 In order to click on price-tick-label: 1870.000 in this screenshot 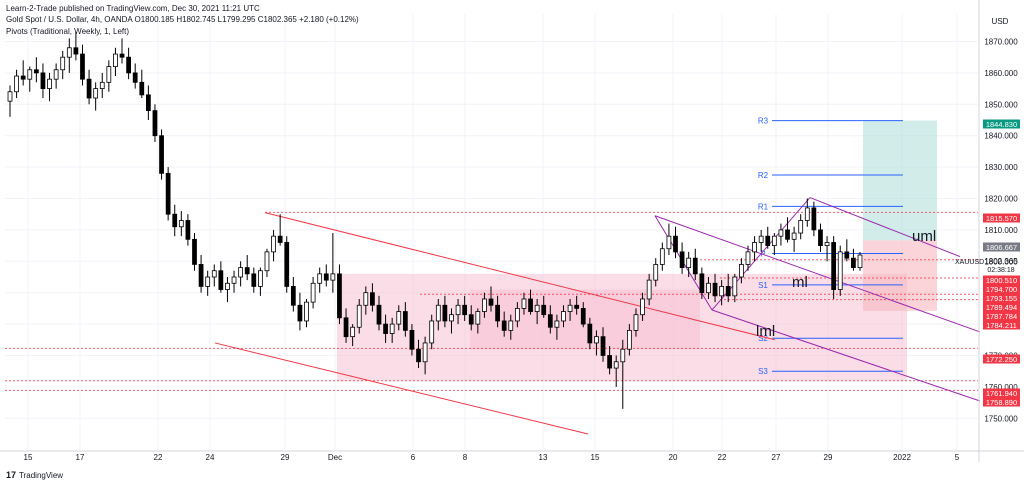, I will do `click(1001, 42)`.